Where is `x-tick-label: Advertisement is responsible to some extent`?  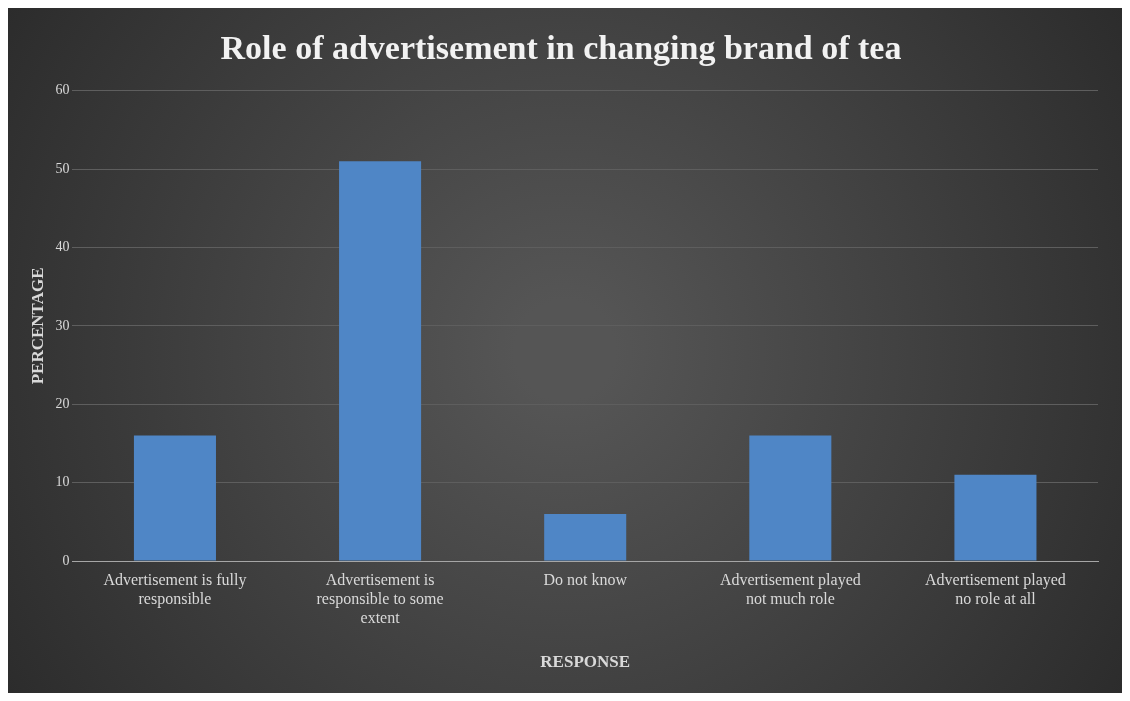 x-tick-label: Advertisement is responsible to some extent is located at coordinates (380, 598).